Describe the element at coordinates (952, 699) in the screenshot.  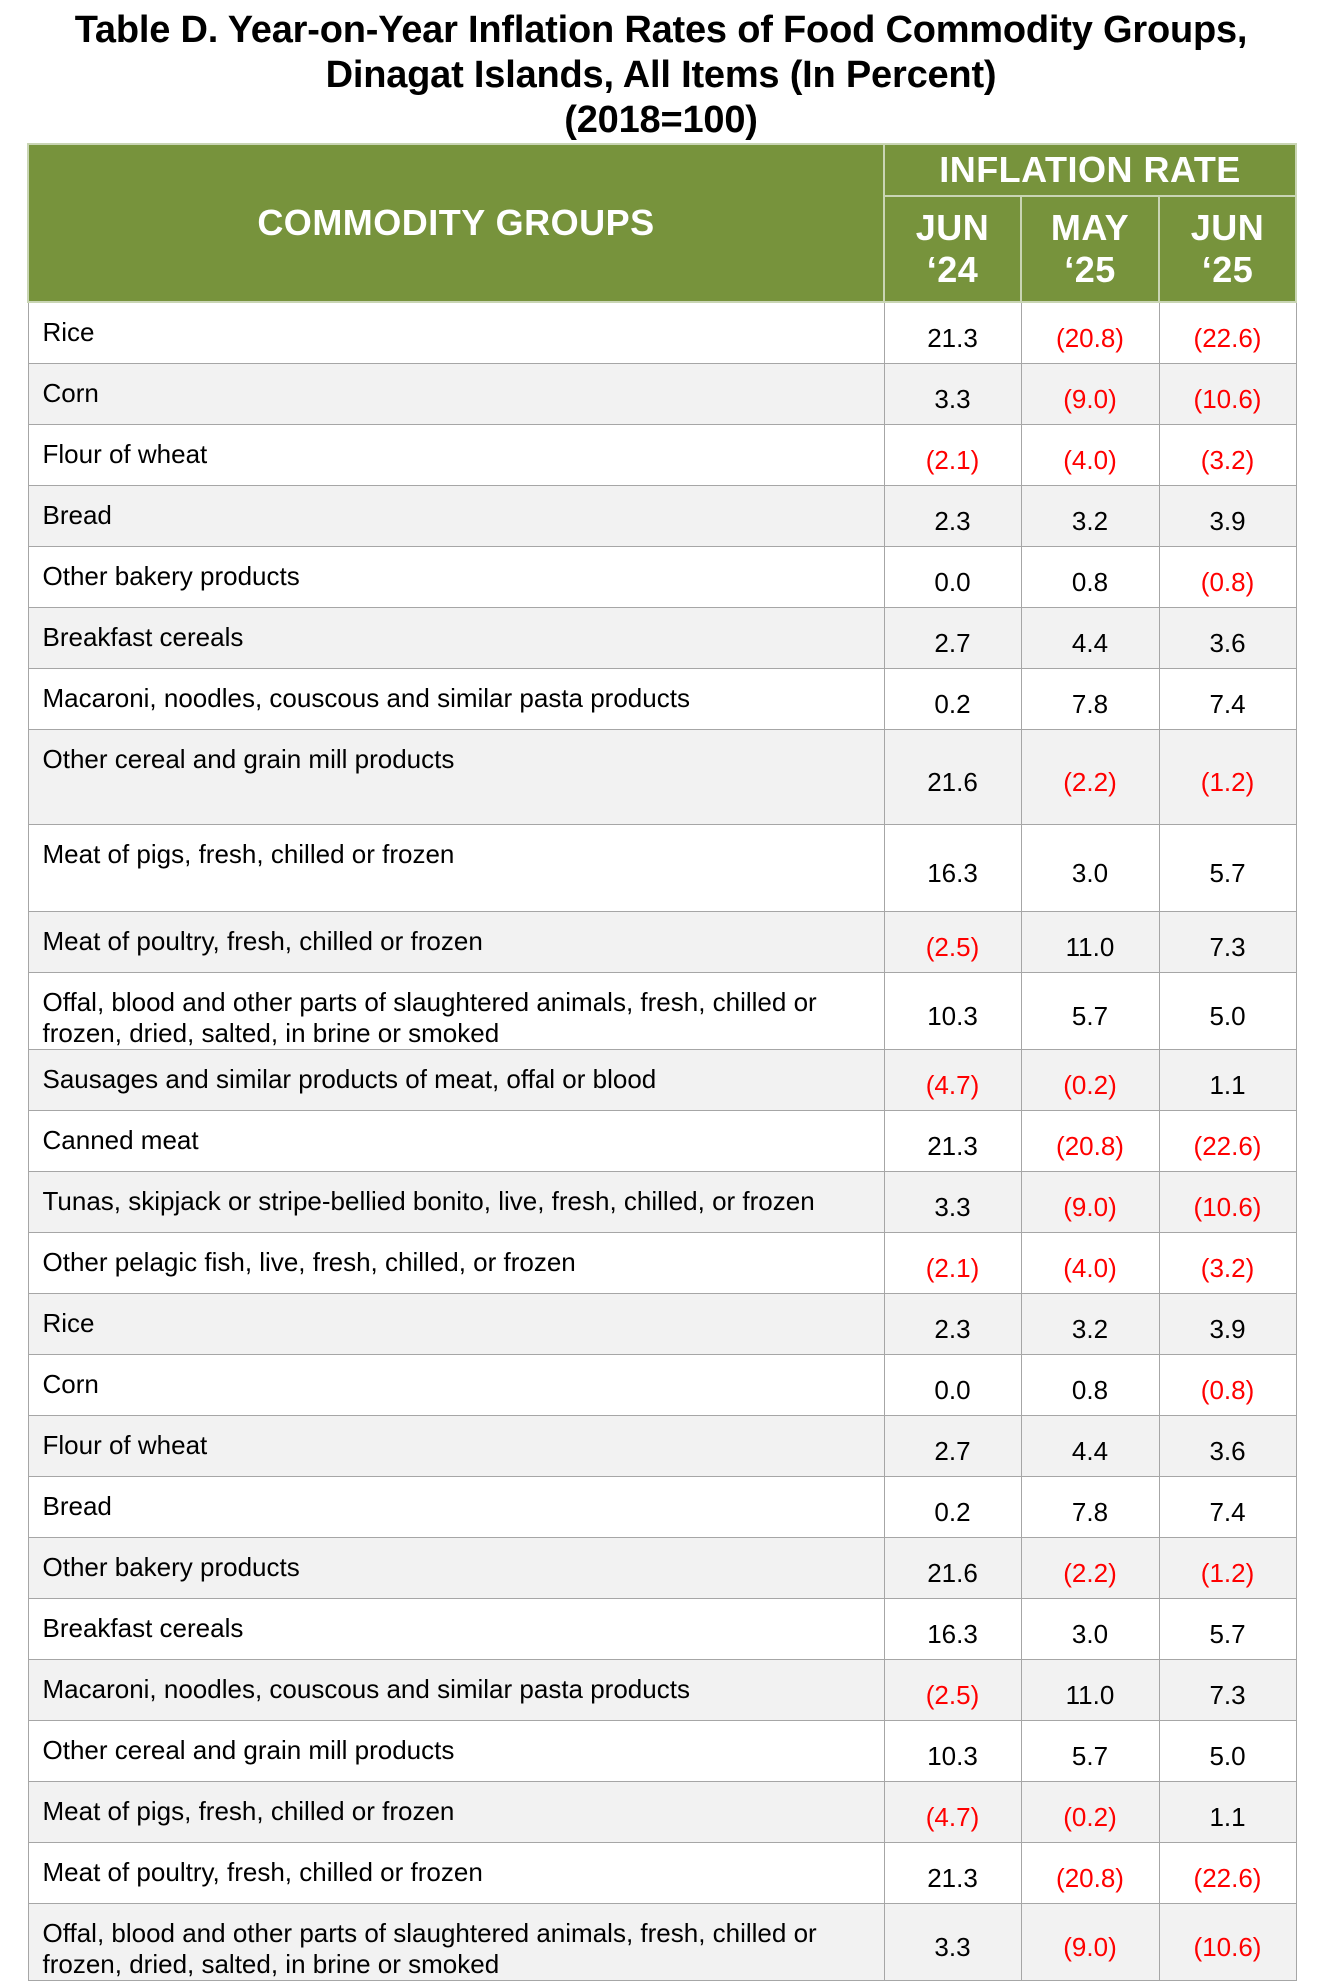
I see `rate-cell: 0.2` at that location.